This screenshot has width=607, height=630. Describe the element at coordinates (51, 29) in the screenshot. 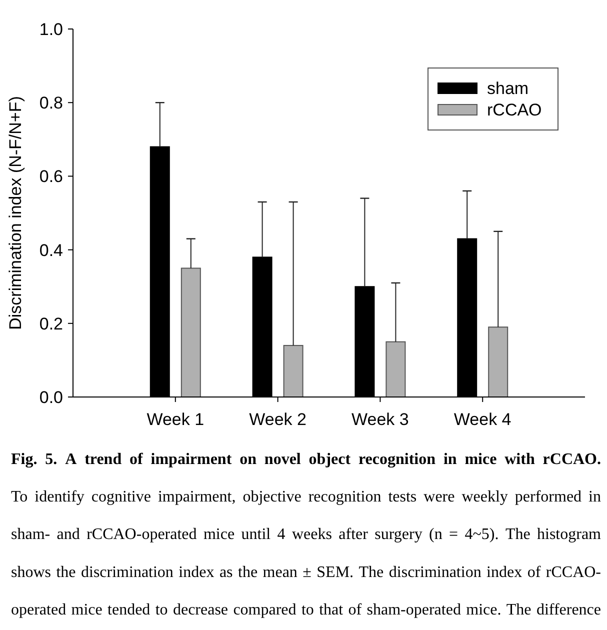

I see `y-tick-label: 1.0` at that location.